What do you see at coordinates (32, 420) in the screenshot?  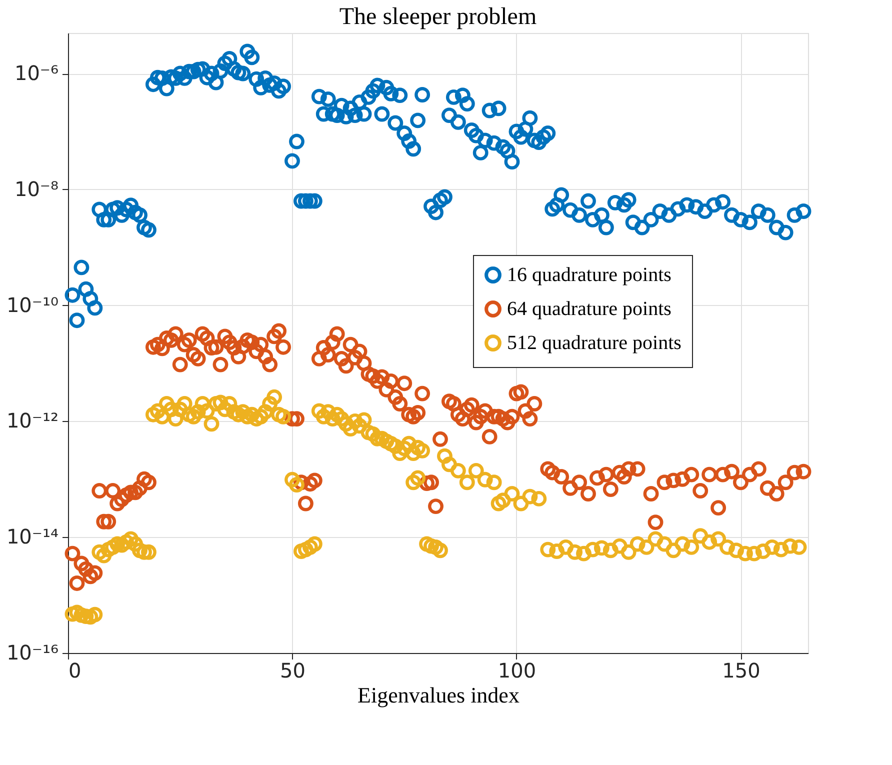 I see `y-tick-label: 10⁻¹²` at bounding box center [32, 420].